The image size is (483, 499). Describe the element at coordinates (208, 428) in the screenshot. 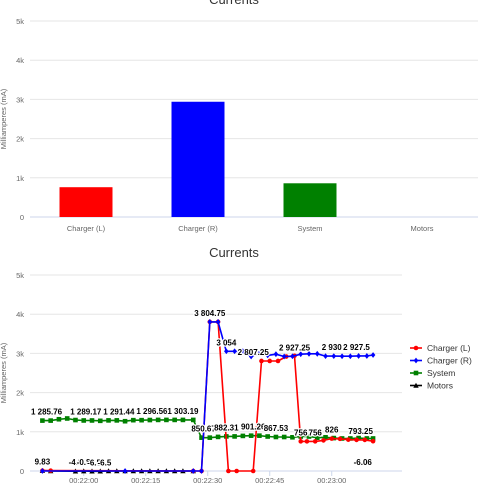

I see `series-group` at that location.